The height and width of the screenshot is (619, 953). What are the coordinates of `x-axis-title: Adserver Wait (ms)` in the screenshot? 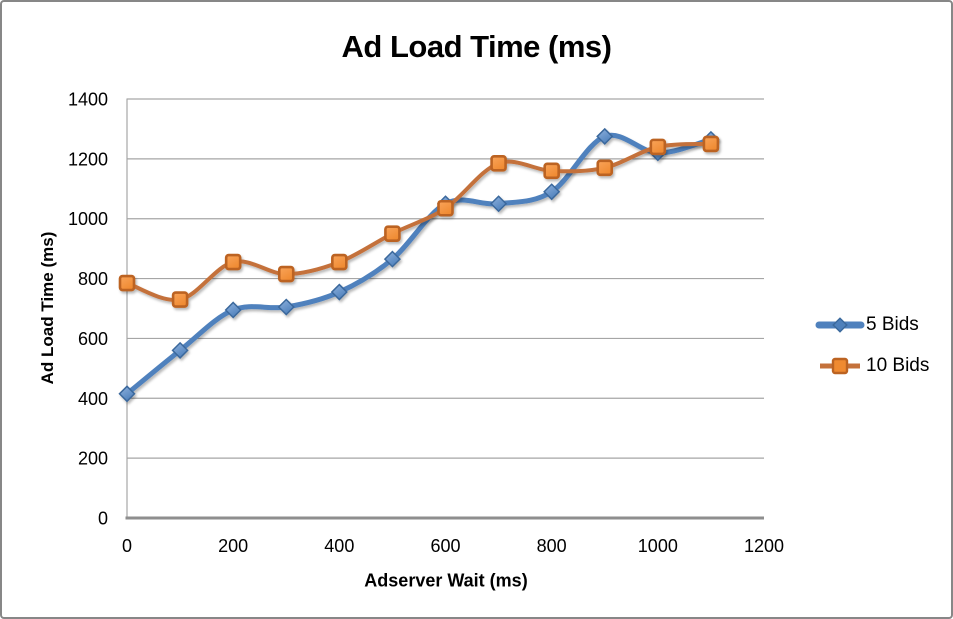 It's located at (446, 580).